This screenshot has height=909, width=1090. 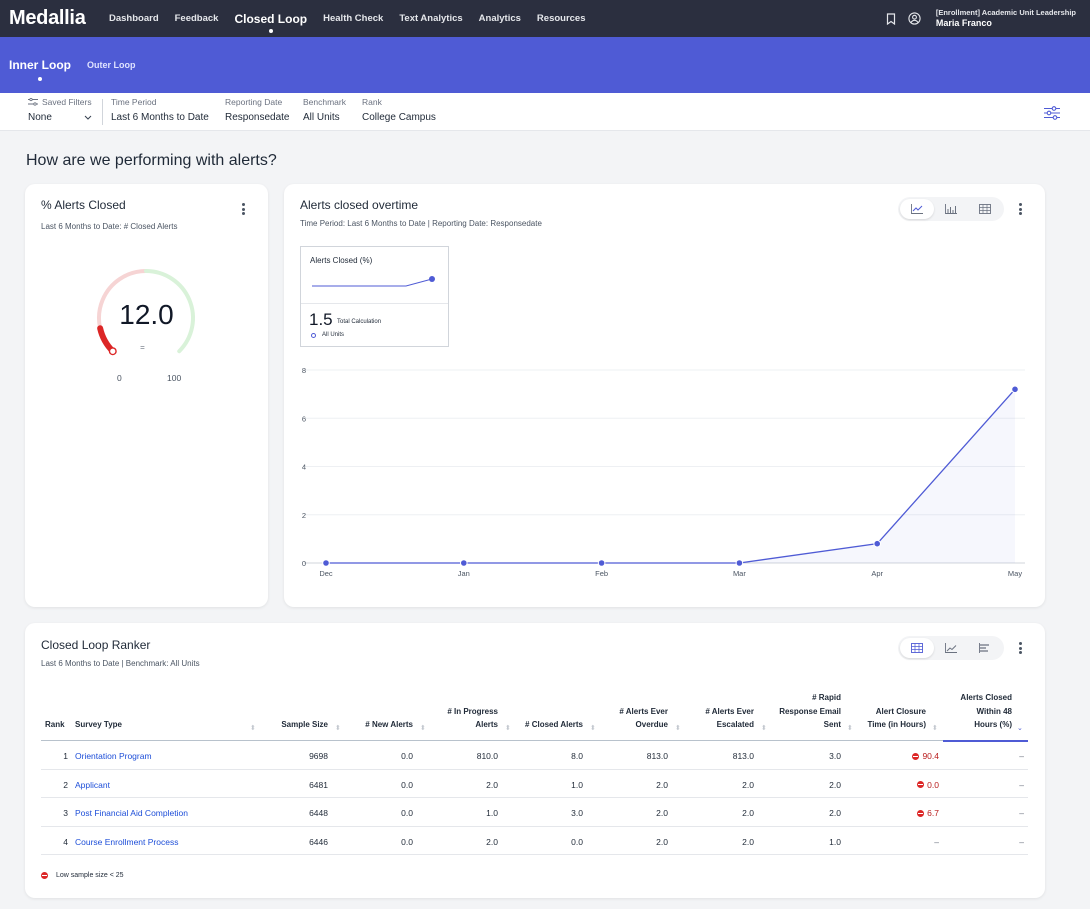 I want to click on cell-closed: 0.0, so click(x=577, y=841).